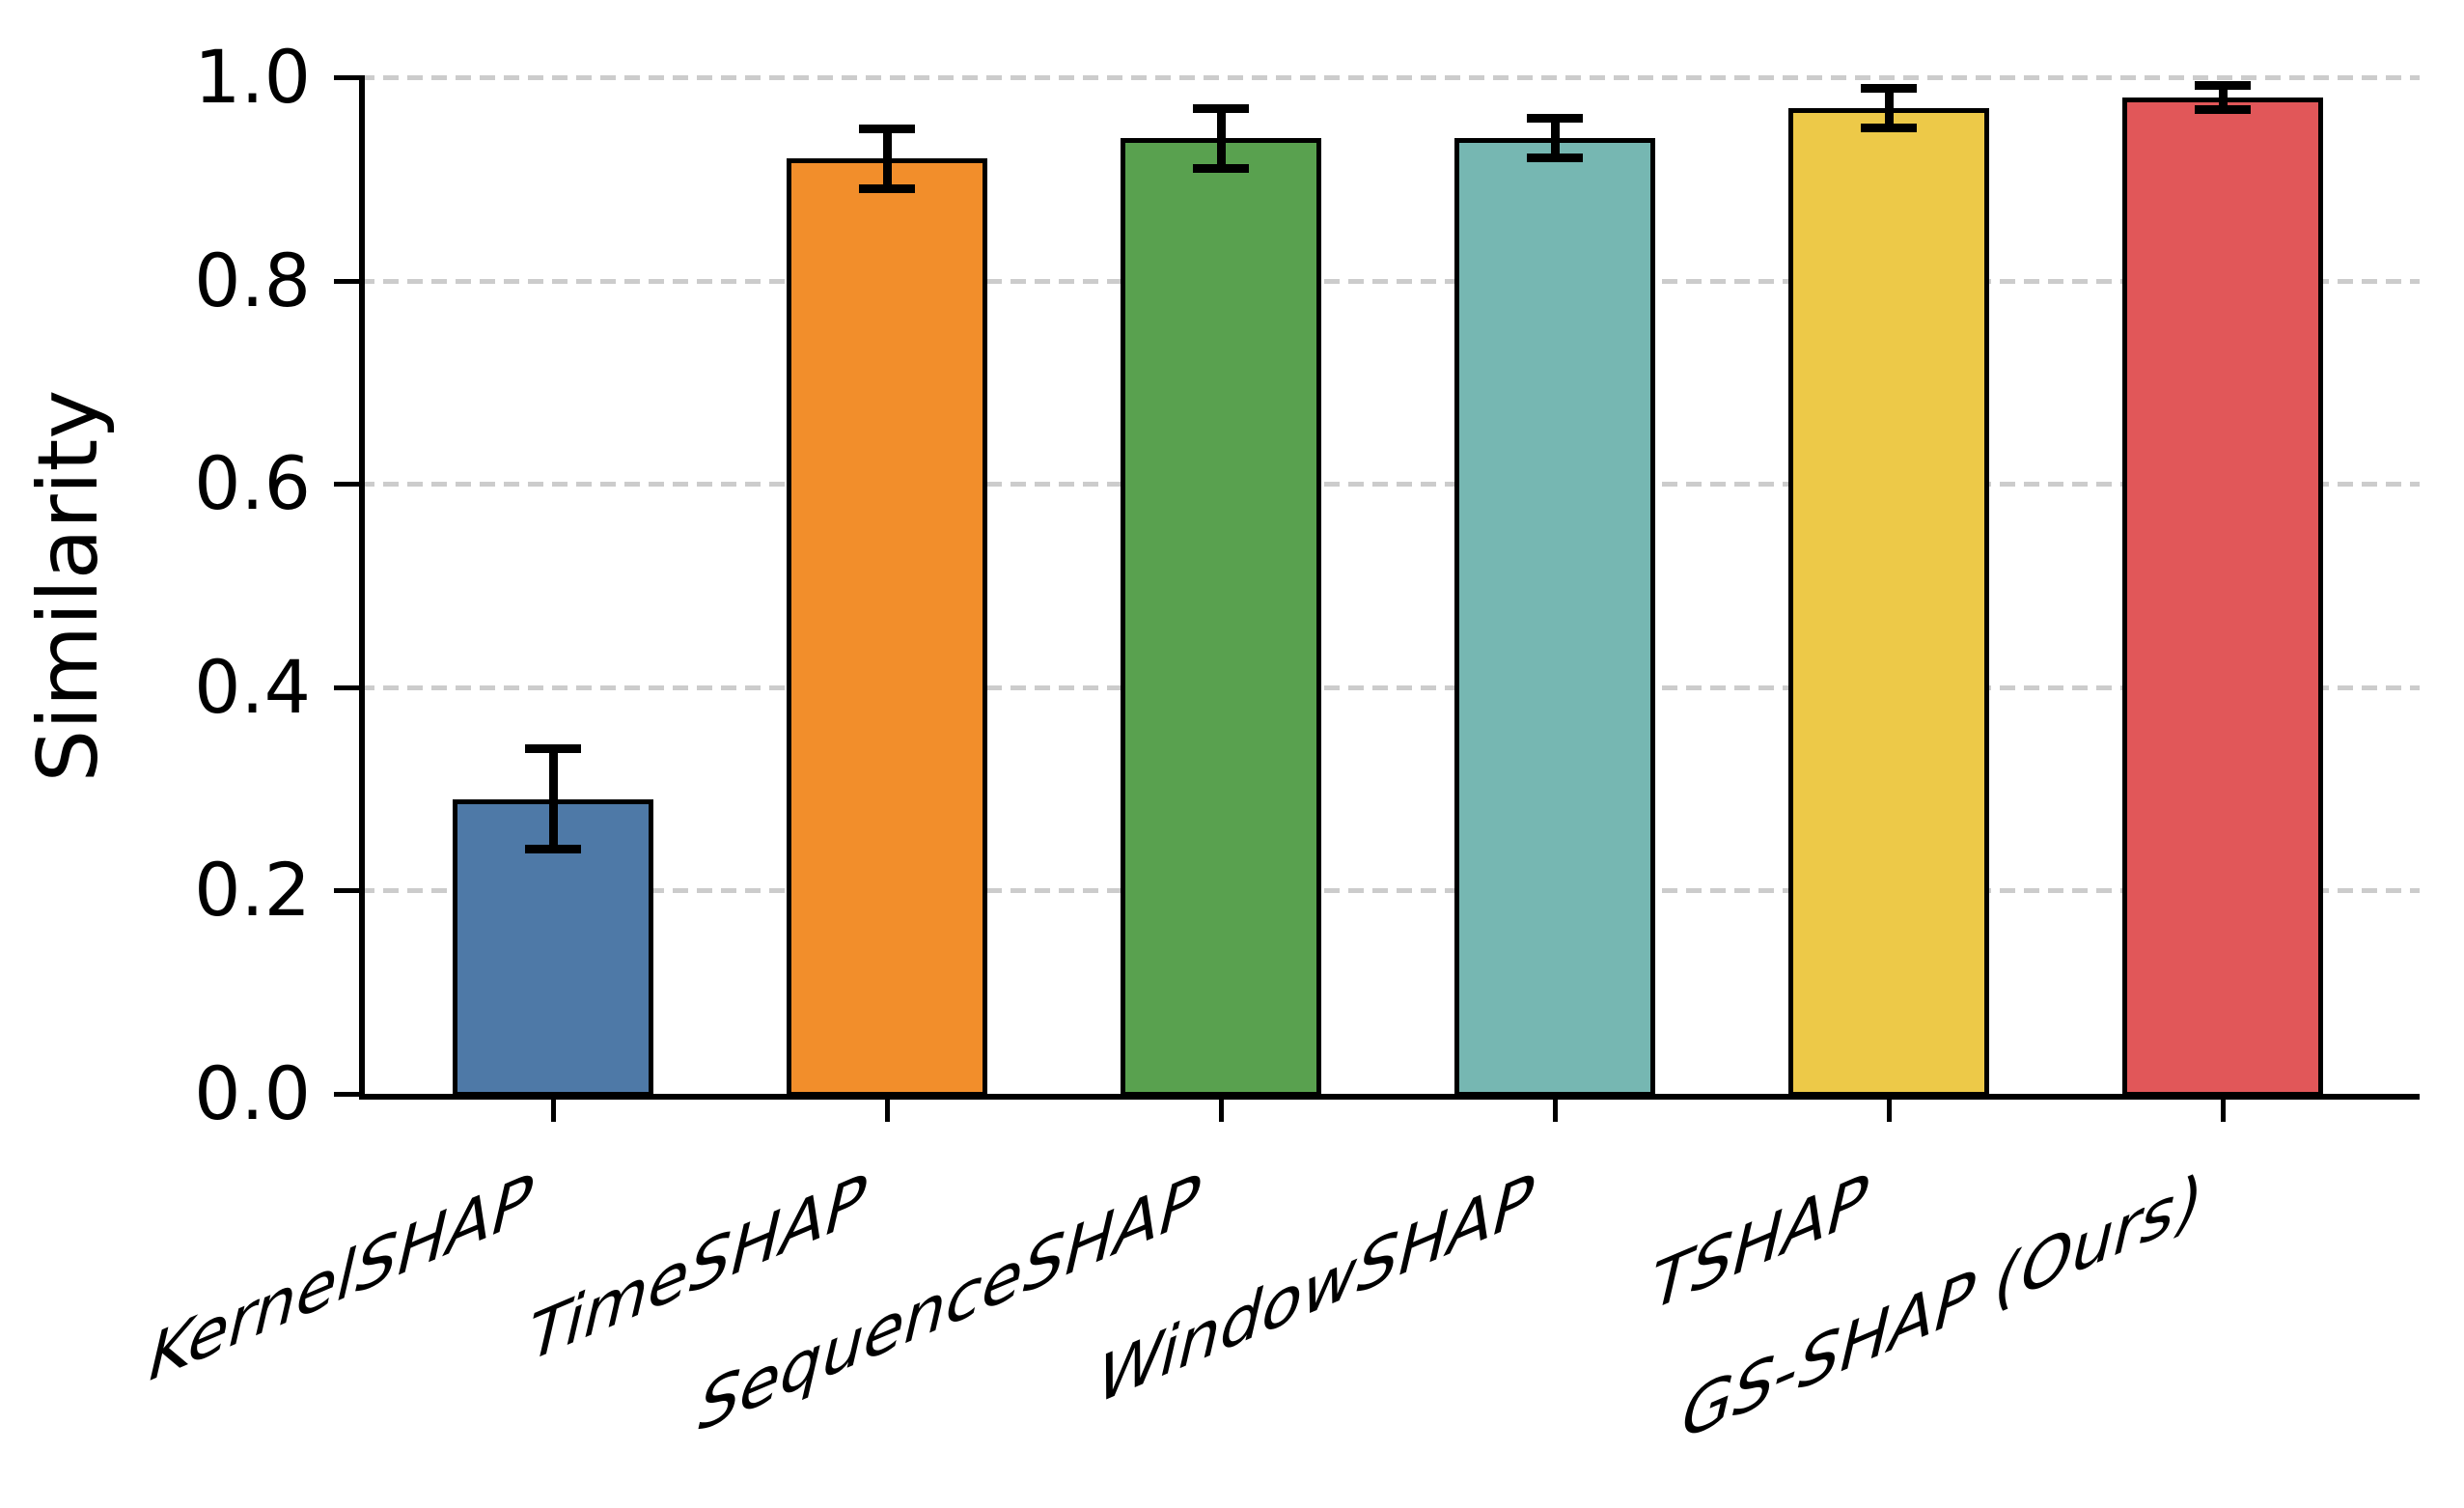 The width and height of the screenshot is (2464, 1508). What do you see at coordinates (253, 483) in the screenshot?
I see `y-tick-label: 0.6` at bounding box center [253, 483].